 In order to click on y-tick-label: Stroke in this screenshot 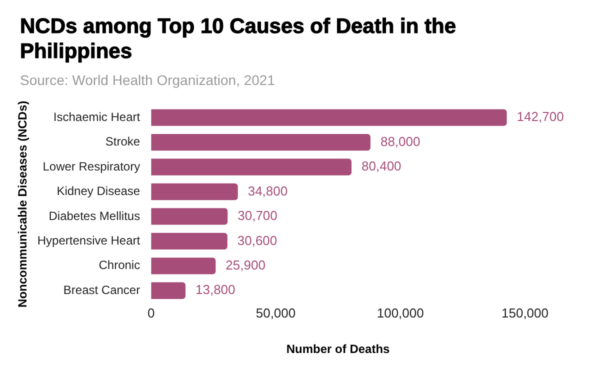, I will do `click(122, 141)`.